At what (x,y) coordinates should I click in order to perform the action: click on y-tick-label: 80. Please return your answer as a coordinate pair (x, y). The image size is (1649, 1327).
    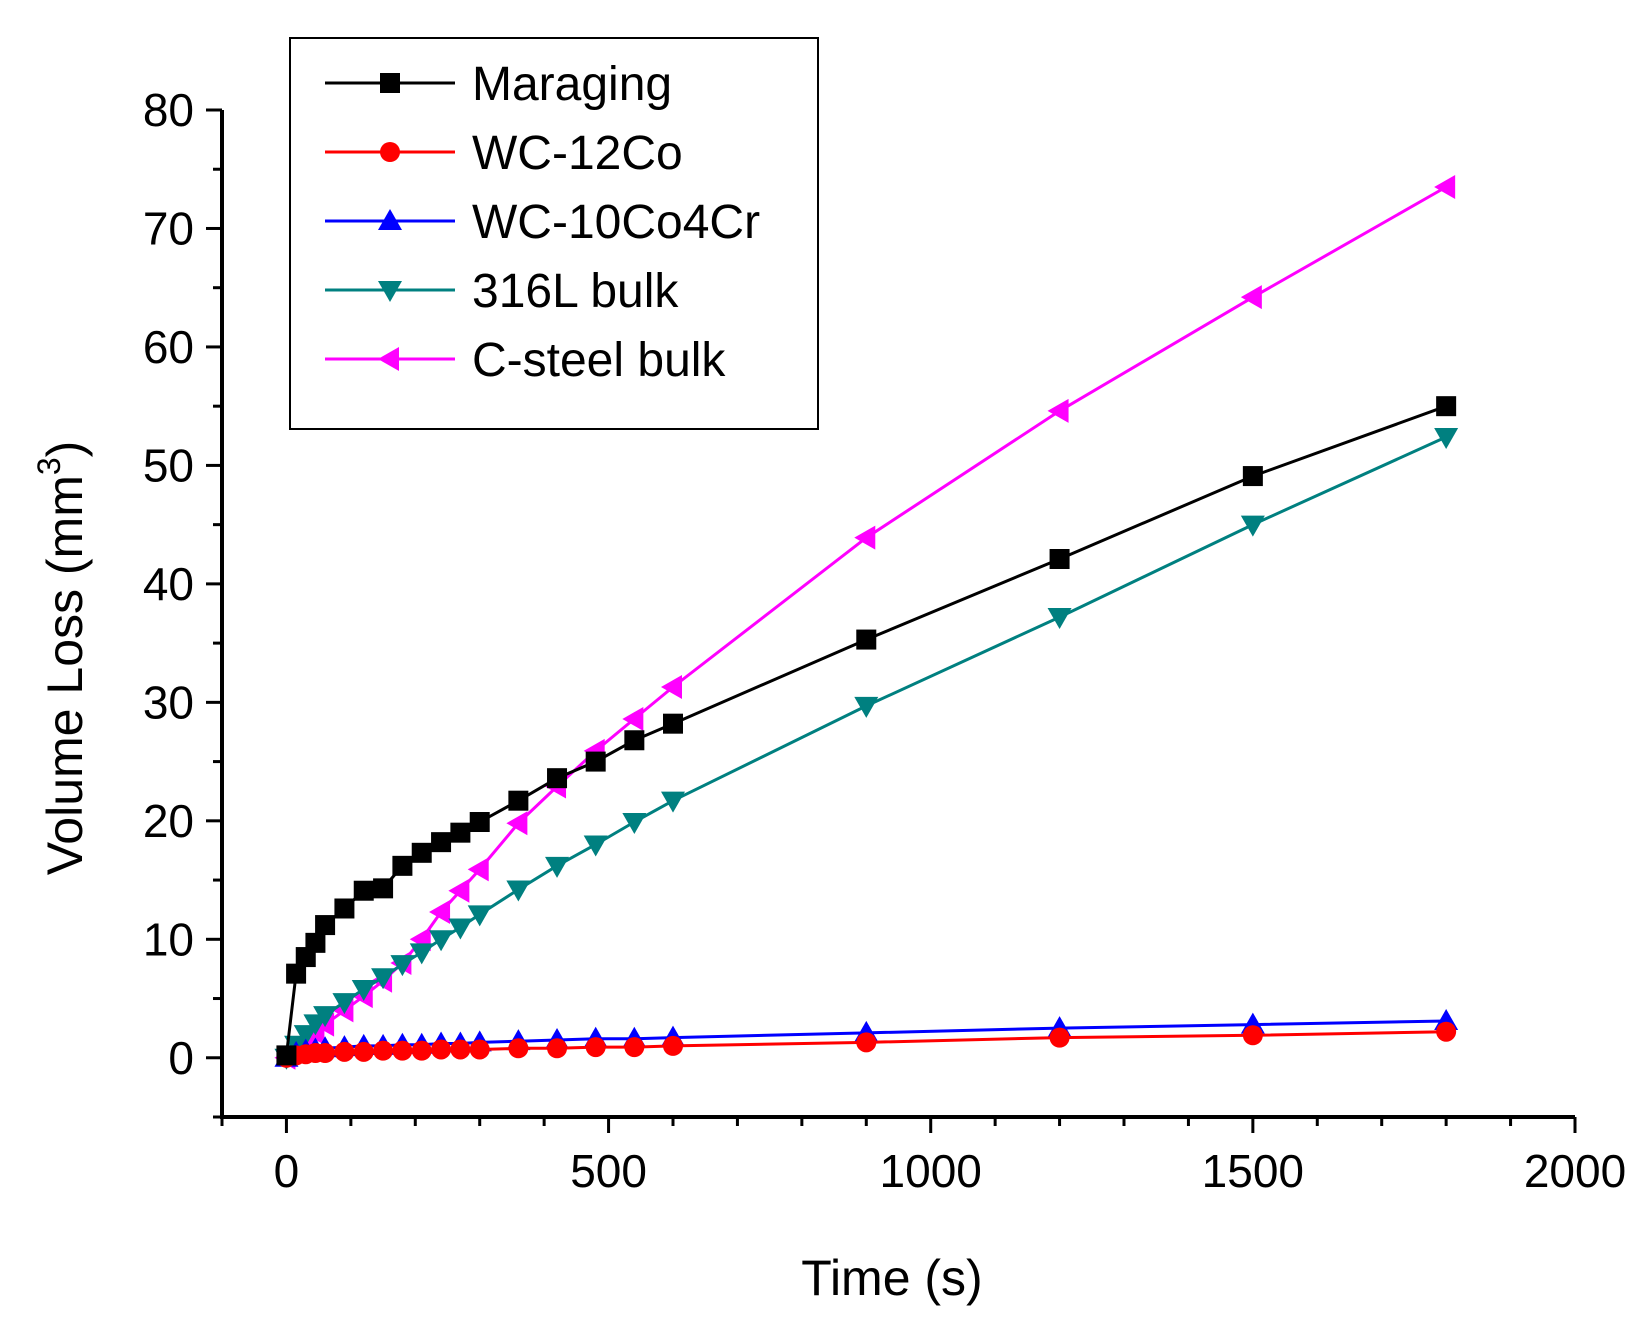
    Looking at the image, I should click on (168, 110).